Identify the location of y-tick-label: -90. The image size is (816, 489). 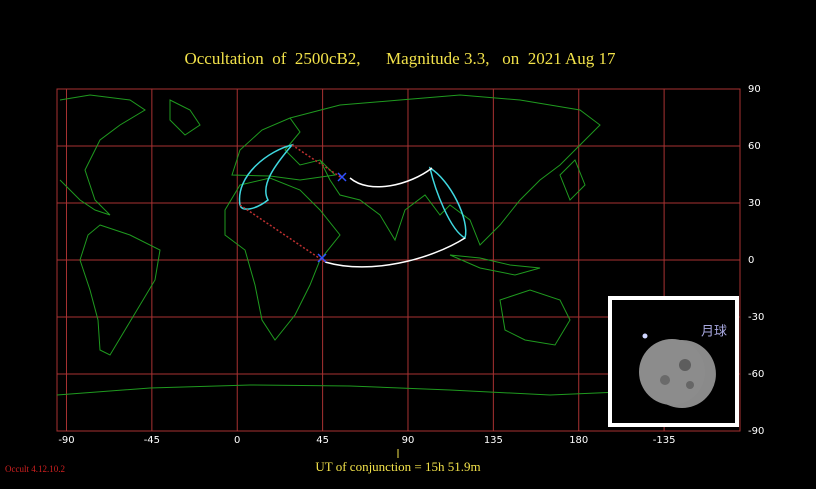
(756, 431).